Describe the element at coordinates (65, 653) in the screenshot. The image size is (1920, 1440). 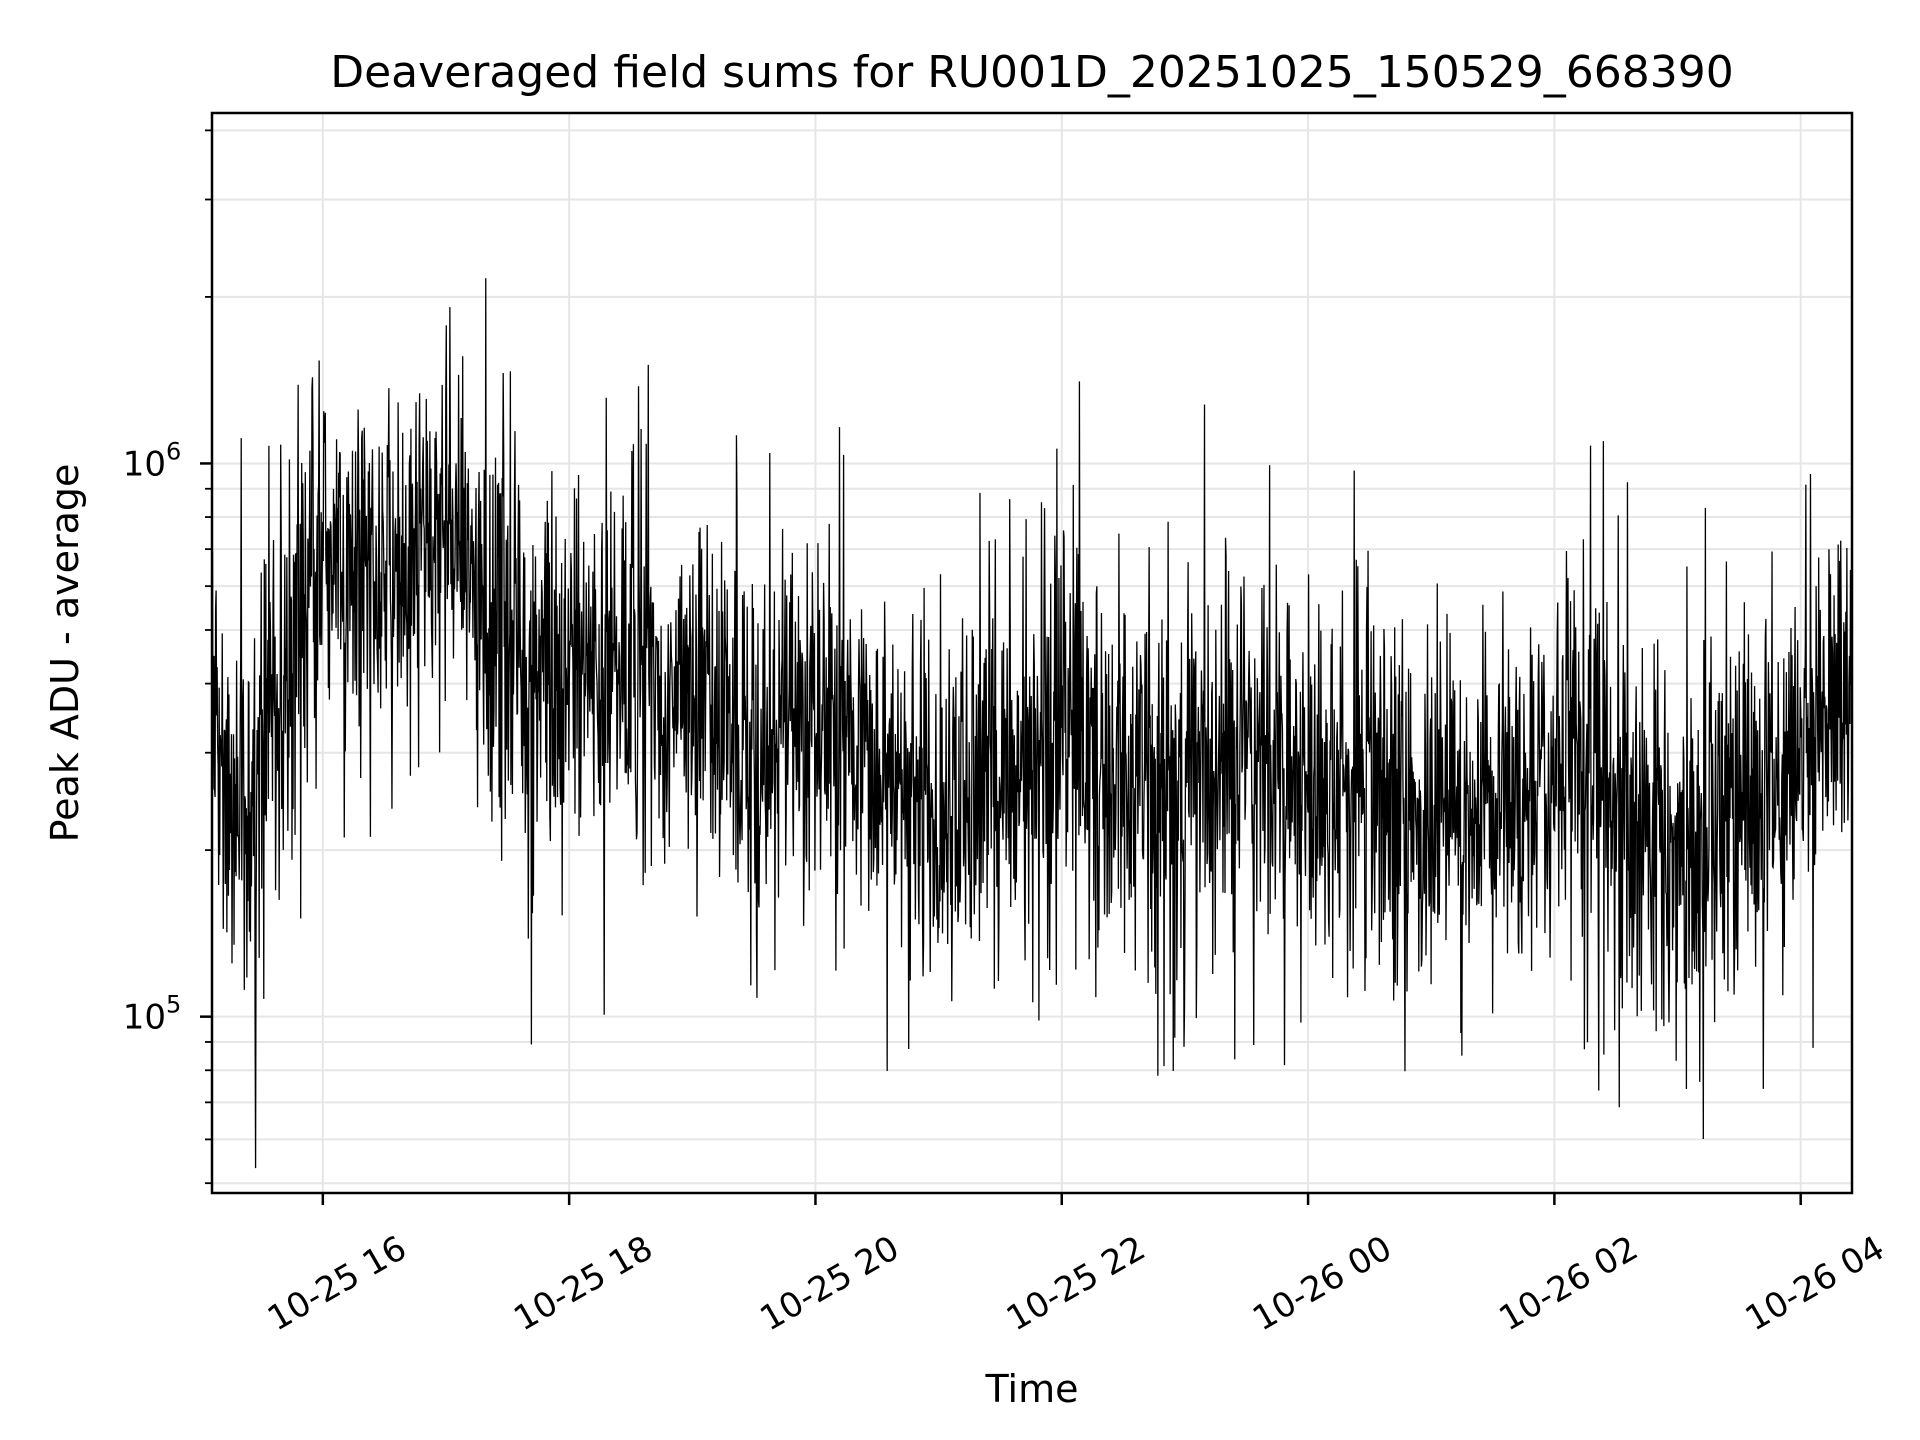
I see `y-axis-label: Peak ADU - average` at that location.